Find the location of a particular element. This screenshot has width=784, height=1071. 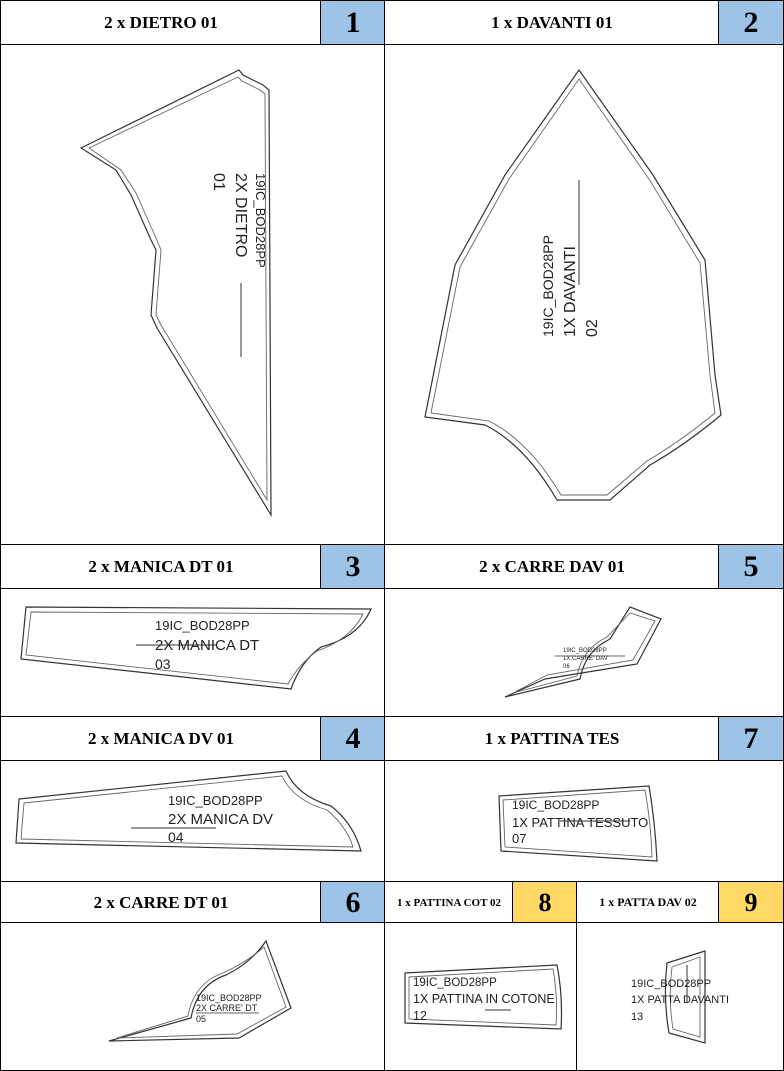

piece-4-pattern: 19IC_BOD28PP 2X MANICA DV 04 is located at coordinates (188, 811).